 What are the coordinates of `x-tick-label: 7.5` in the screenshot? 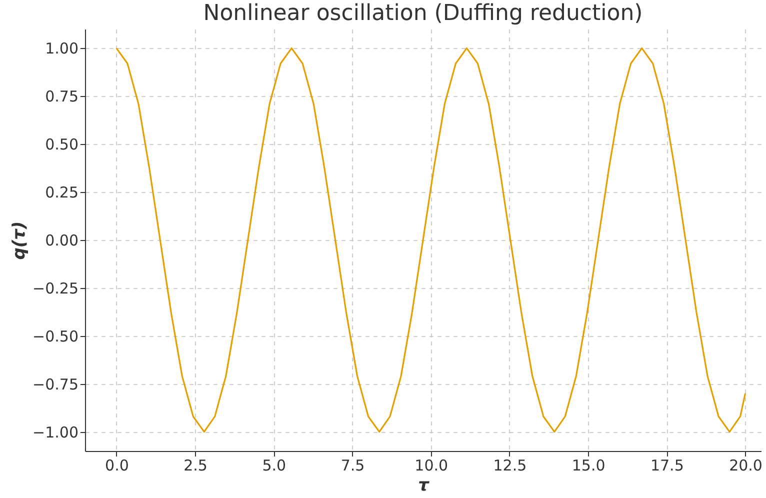 It's located at (352, 465).